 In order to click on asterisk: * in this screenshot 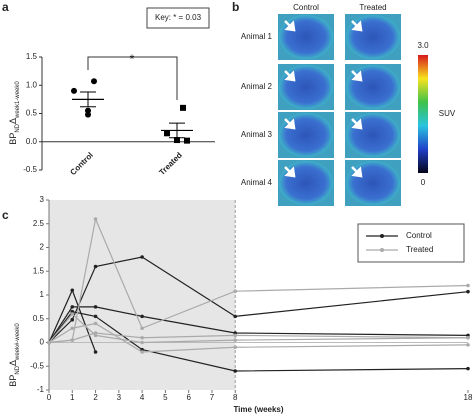, I will do `click(132, 59)`.